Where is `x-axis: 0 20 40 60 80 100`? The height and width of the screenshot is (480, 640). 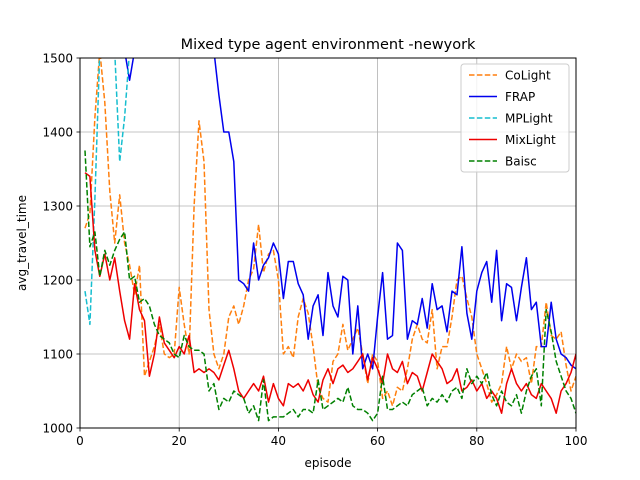 x-axis: 0 20 40 60 80 100 is located at coordinates (331, 438).